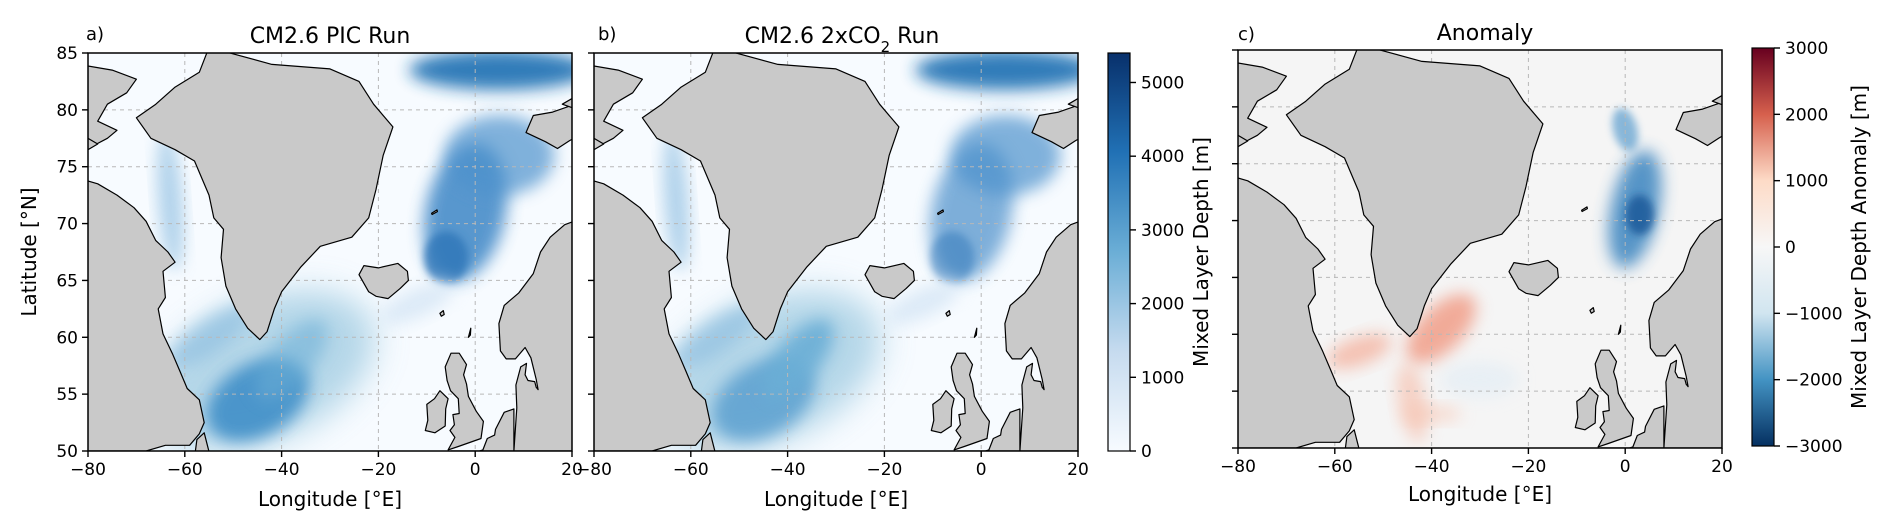 The image size is (1892, 532). What do you see at coordinates (67, 225) in the screenshot?
I see `y-tick-label: 70` at bounding box center [67, 225].